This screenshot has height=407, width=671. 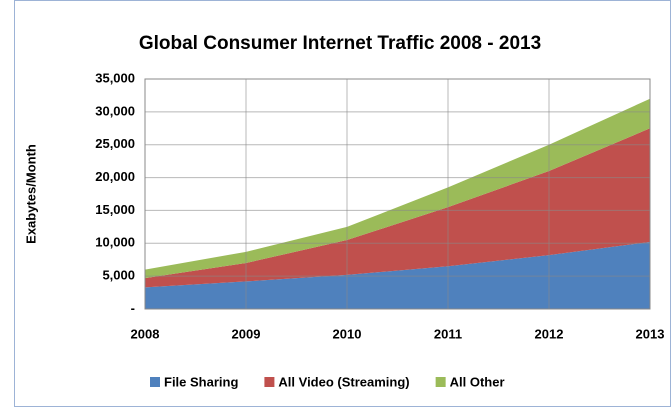 What do you see at coordinates (145, 333) in the screenshot?
I see `x-tick-label: 2008` at bounding box center [145, 333].